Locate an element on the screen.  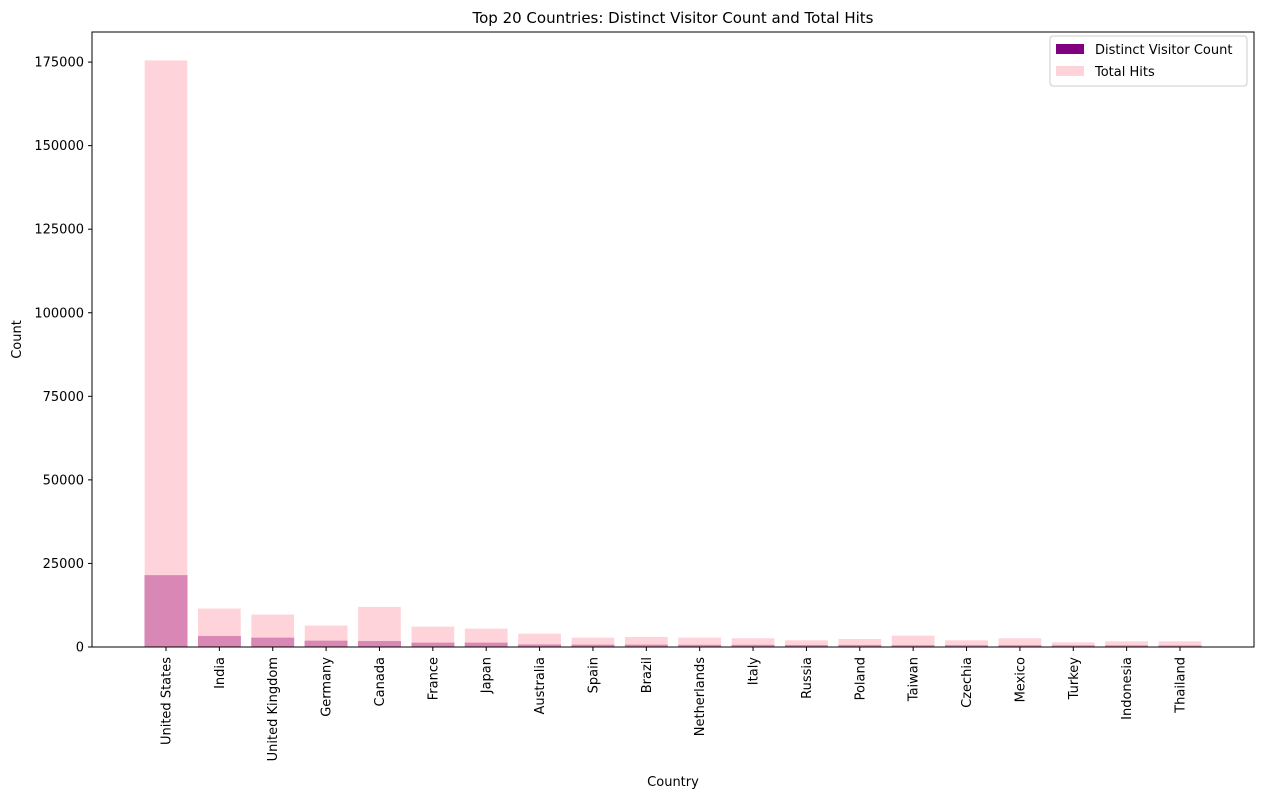
x-tick-label: Italy is located at coordinates (754, 671).